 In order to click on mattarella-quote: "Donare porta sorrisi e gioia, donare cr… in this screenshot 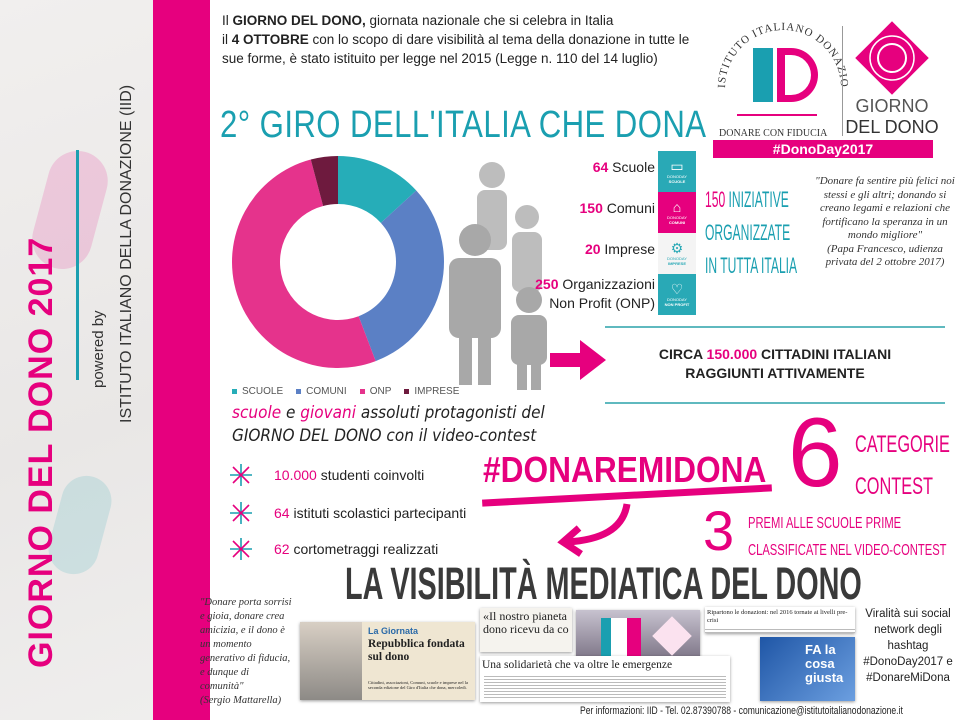, I will do `click(246, 651)`.